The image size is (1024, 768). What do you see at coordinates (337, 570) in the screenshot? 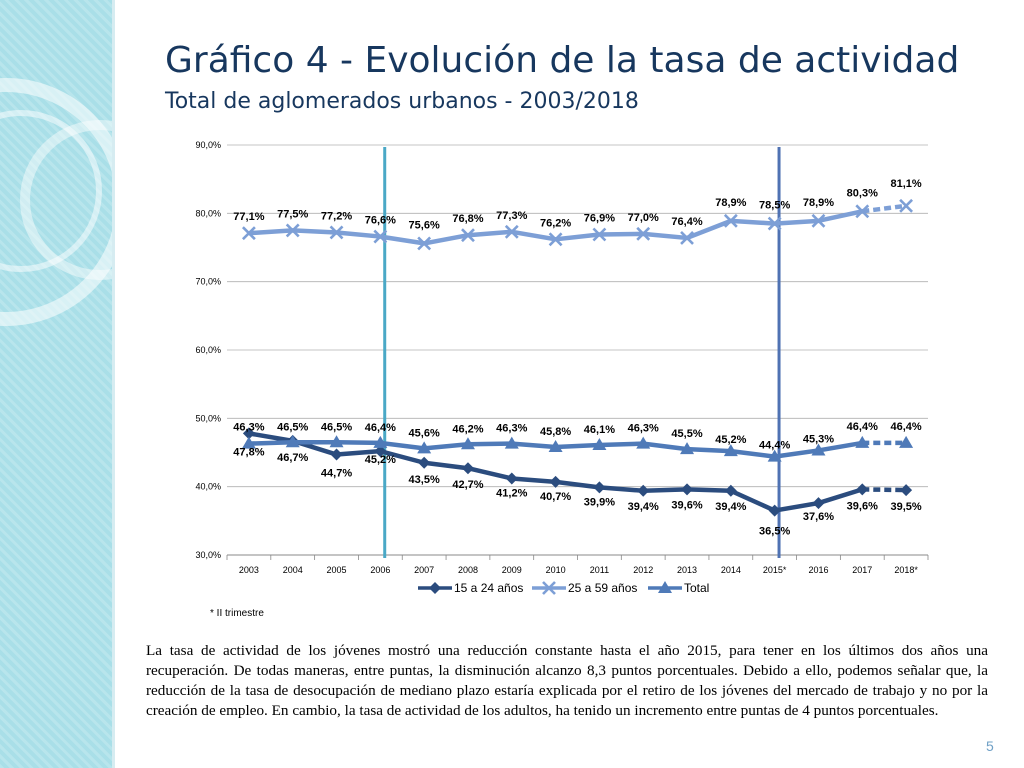
I see `x-tick-label: 2005` at bounding box center [337, 570].